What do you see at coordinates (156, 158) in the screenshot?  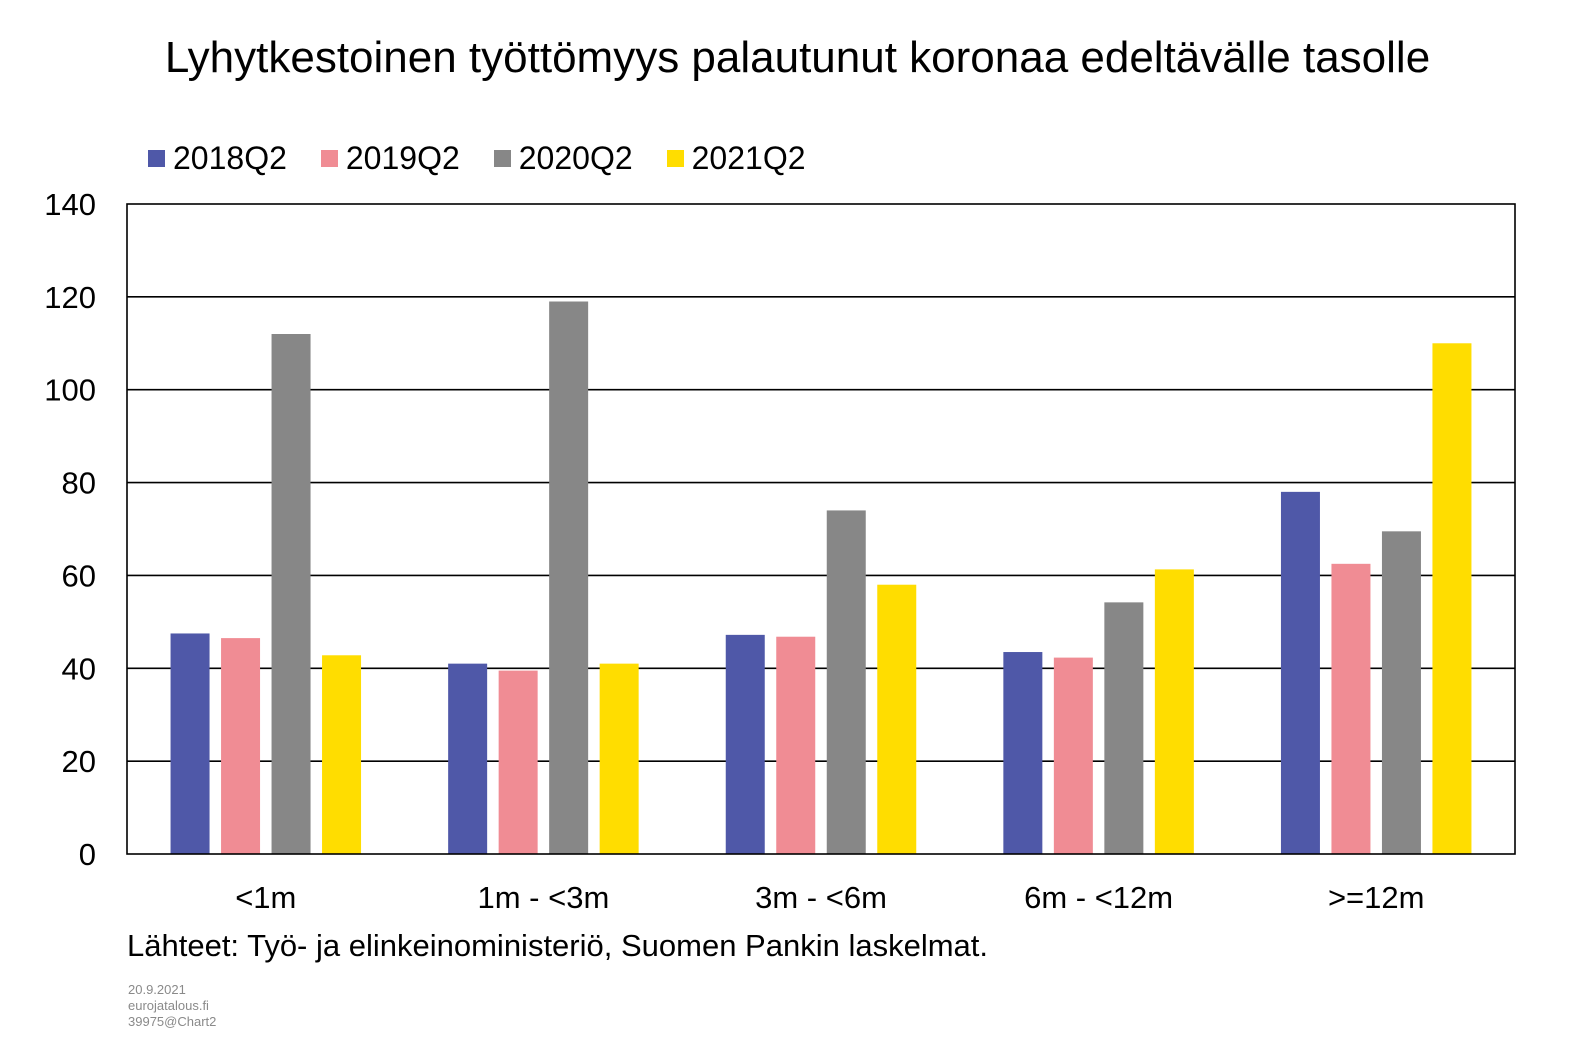 I see `legend-swatch-2018q2` at bounding box center [156, 158].